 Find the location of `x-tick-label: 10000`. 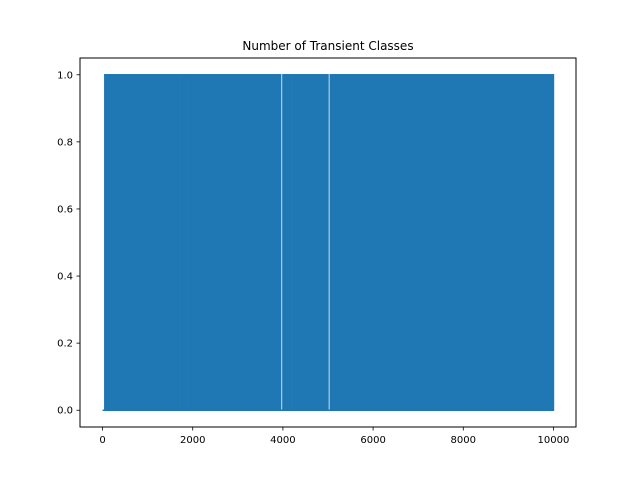

x-tick-label: 10000 is located at coordinates (554, 440).